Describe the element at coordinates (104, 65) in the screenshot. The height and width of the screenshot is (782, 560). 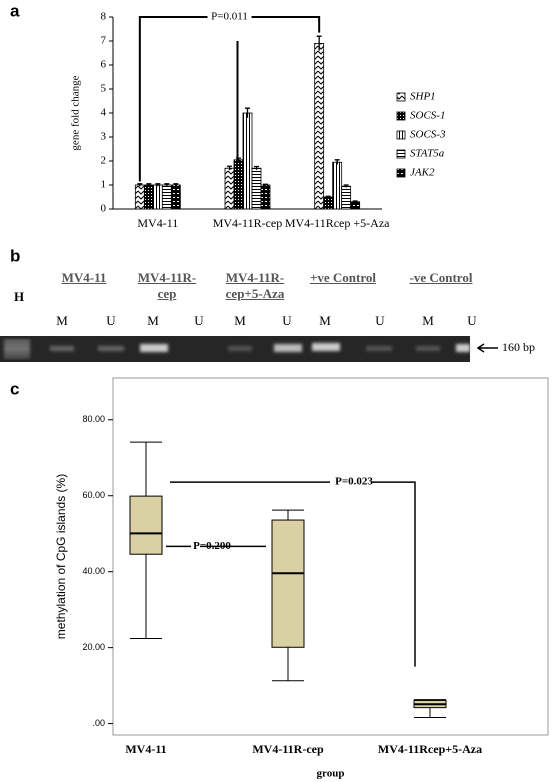
I see `y-tick-label: 6` at that location.